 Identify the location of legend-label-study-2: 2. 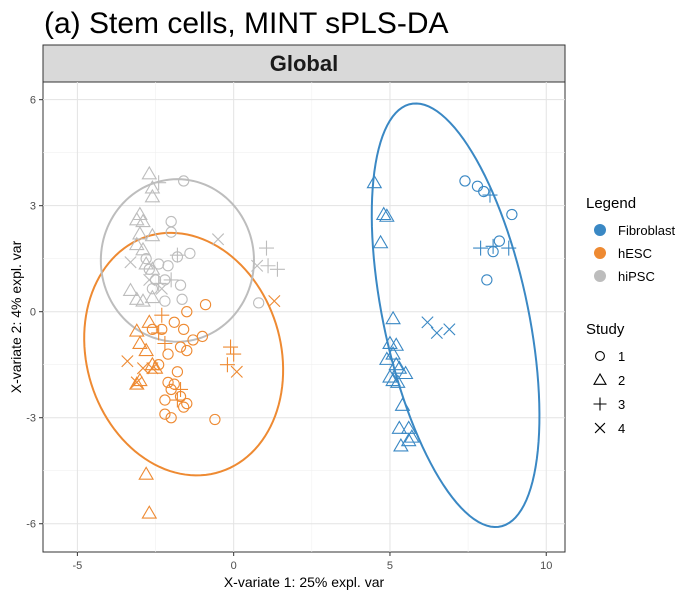
(621, 380).